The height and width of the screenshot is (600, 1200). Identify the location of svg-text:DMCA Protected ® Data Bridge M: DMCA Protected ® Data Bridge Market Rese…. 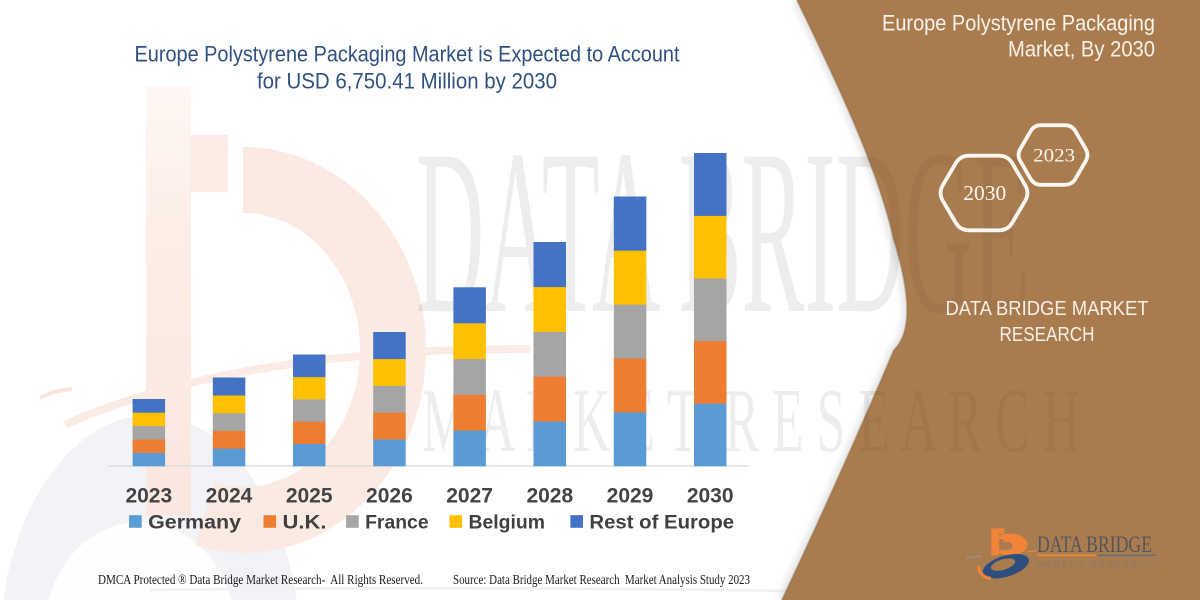
(260, 579).